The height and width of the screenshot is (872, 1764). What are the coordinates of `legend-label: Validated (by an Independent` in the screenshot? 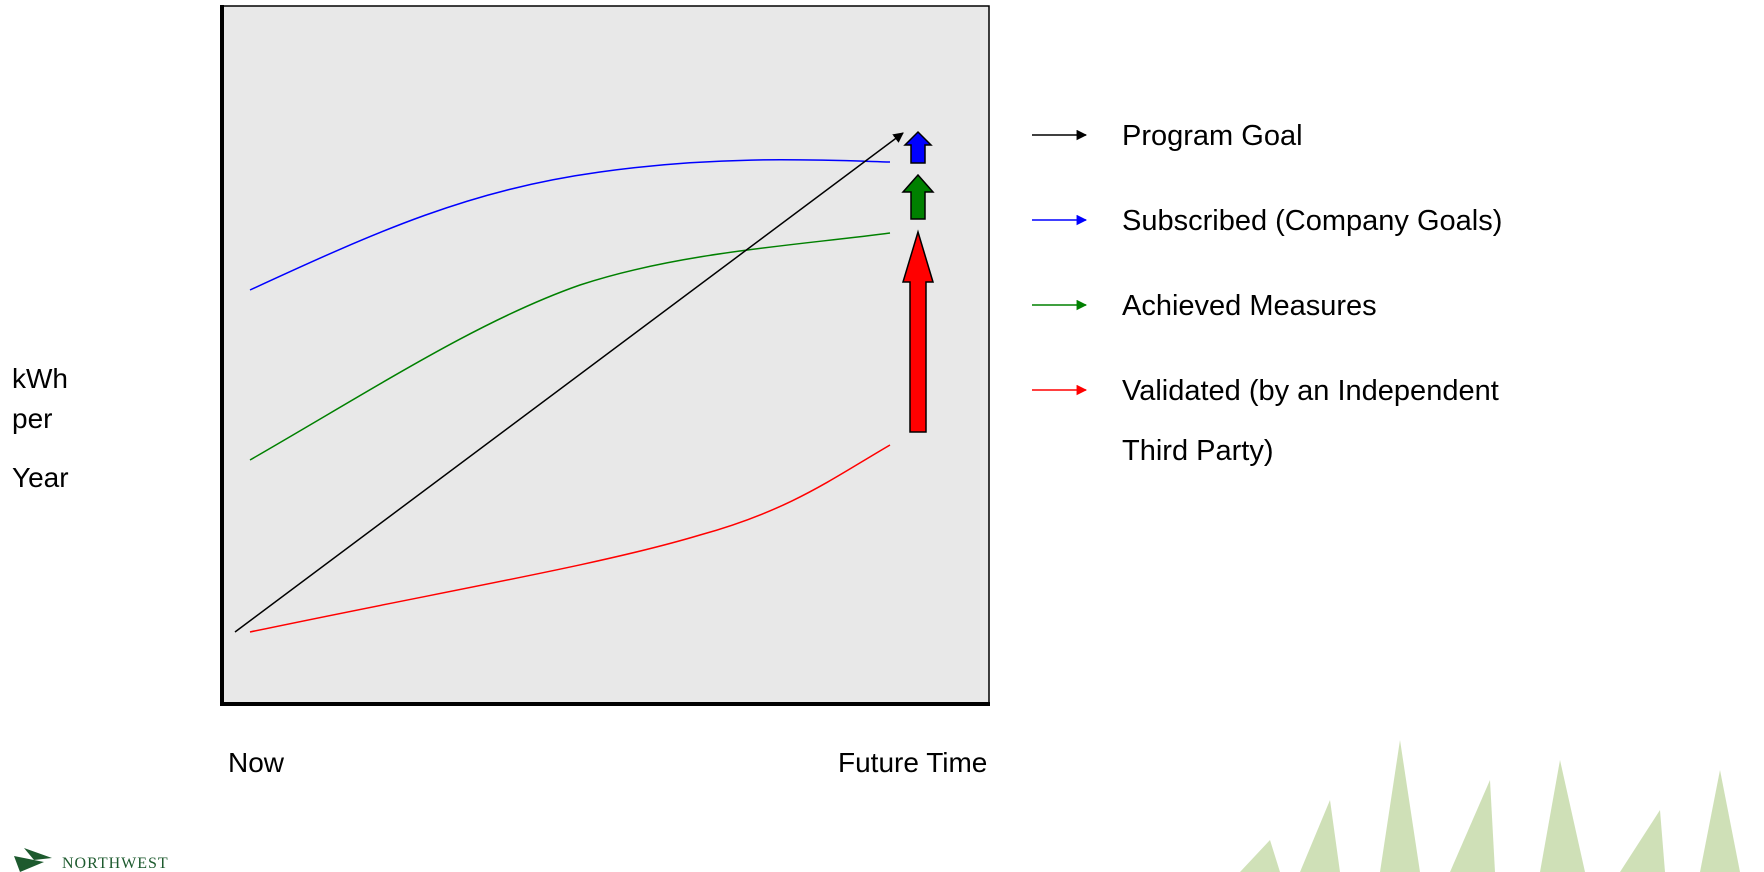 It's located at (1310, 391).